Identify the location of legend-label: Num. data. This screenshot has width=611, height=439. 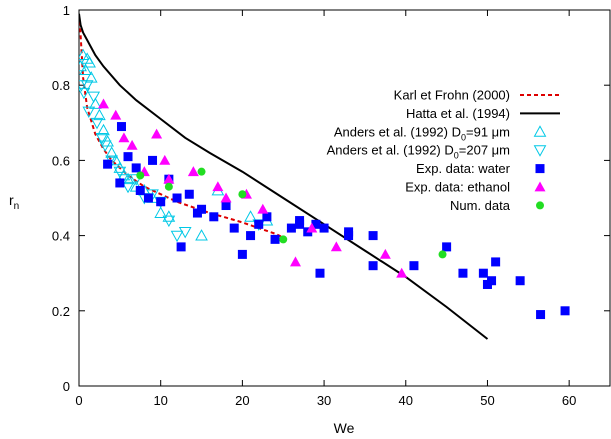
(480, 205).